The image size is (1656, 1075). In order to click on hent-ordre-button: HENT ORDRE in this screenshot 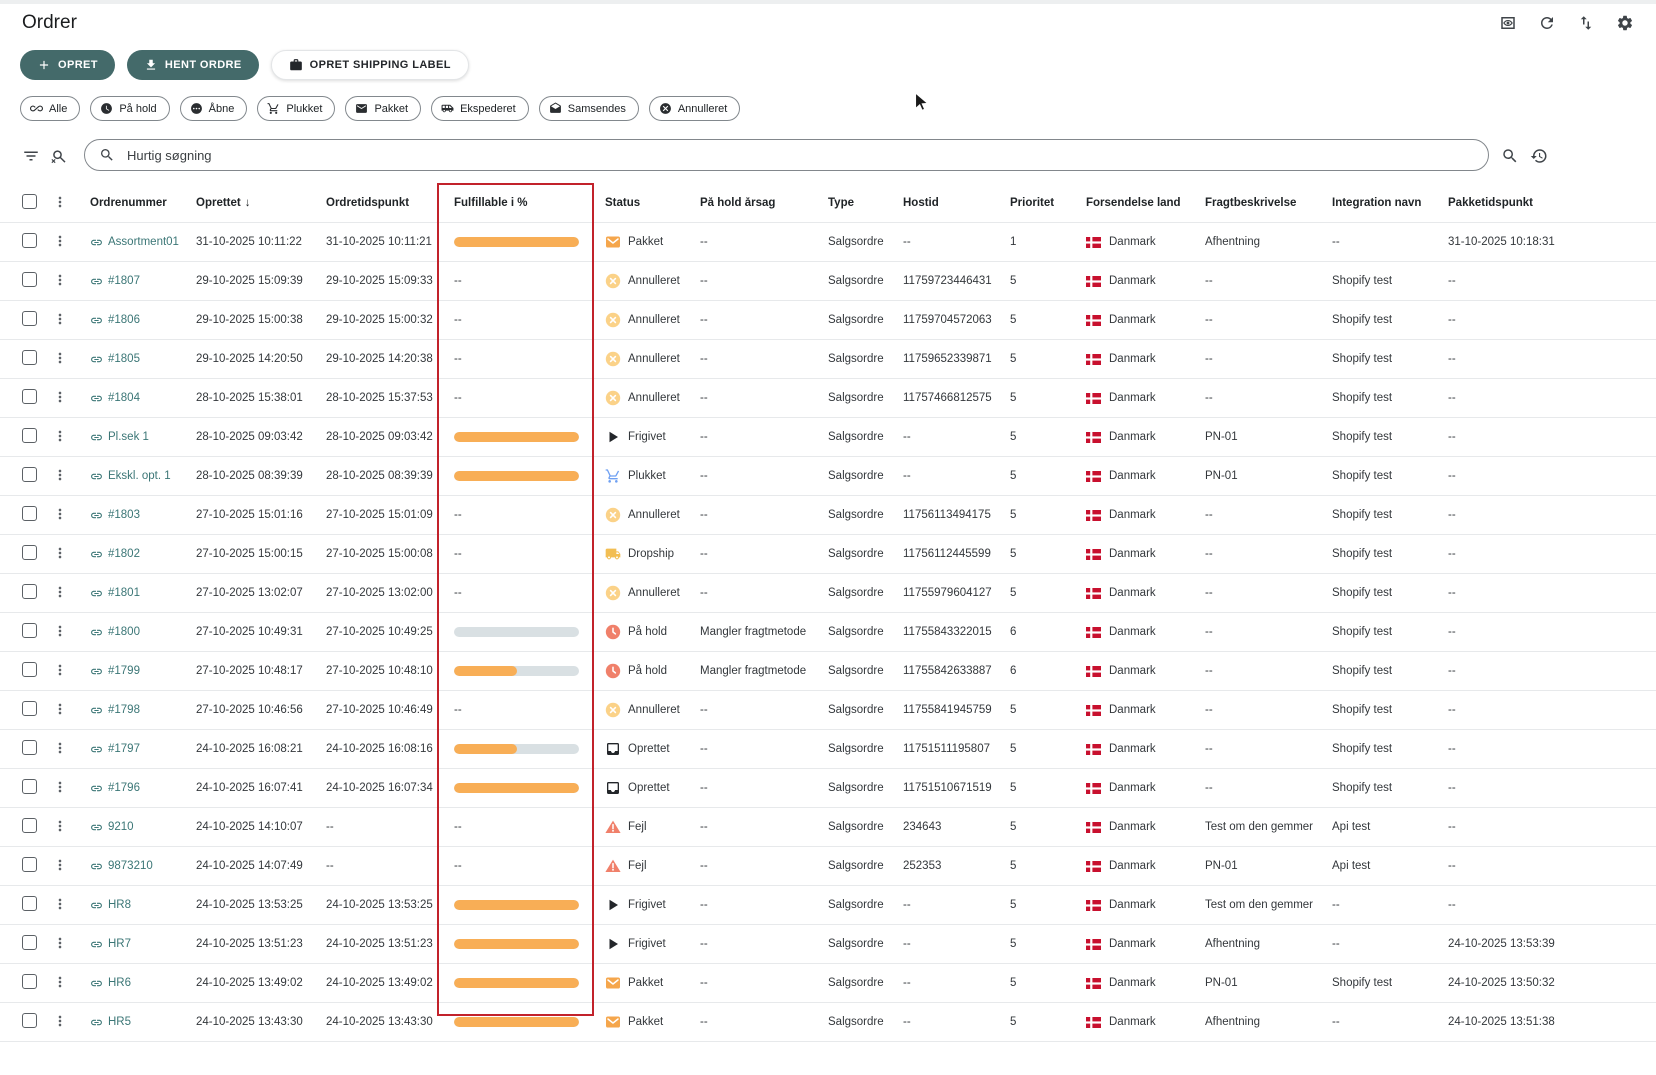, I will do `click(192, 65)`.